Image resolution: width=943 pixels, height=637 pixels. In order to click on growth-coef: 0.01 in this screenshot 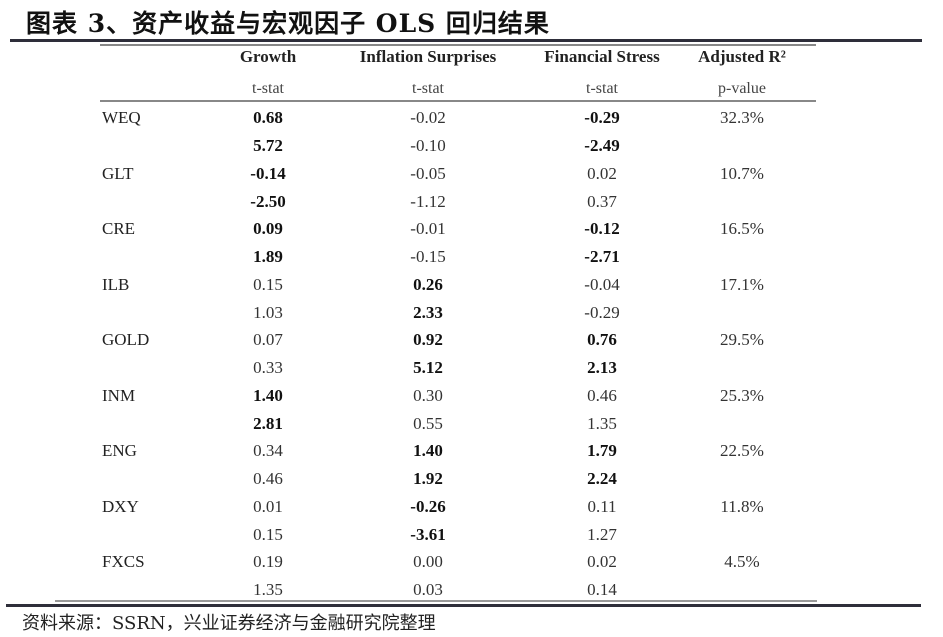, I will do `click(268, 506)`.